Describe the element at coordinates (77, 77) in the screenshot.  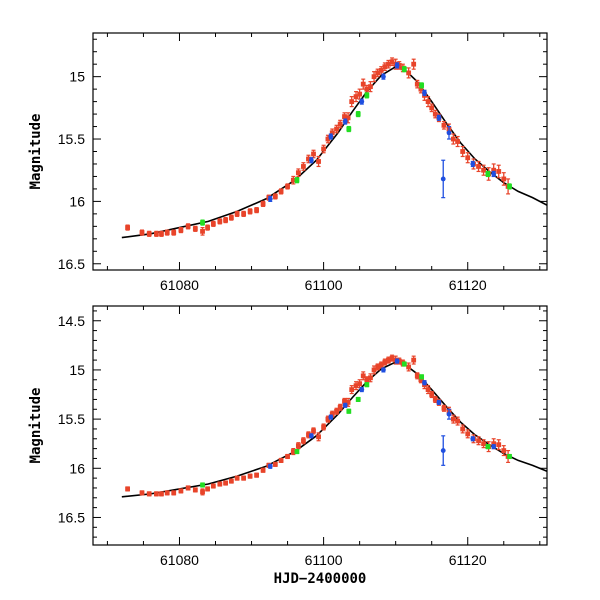
I see `y-tick-label: 15` at that location.